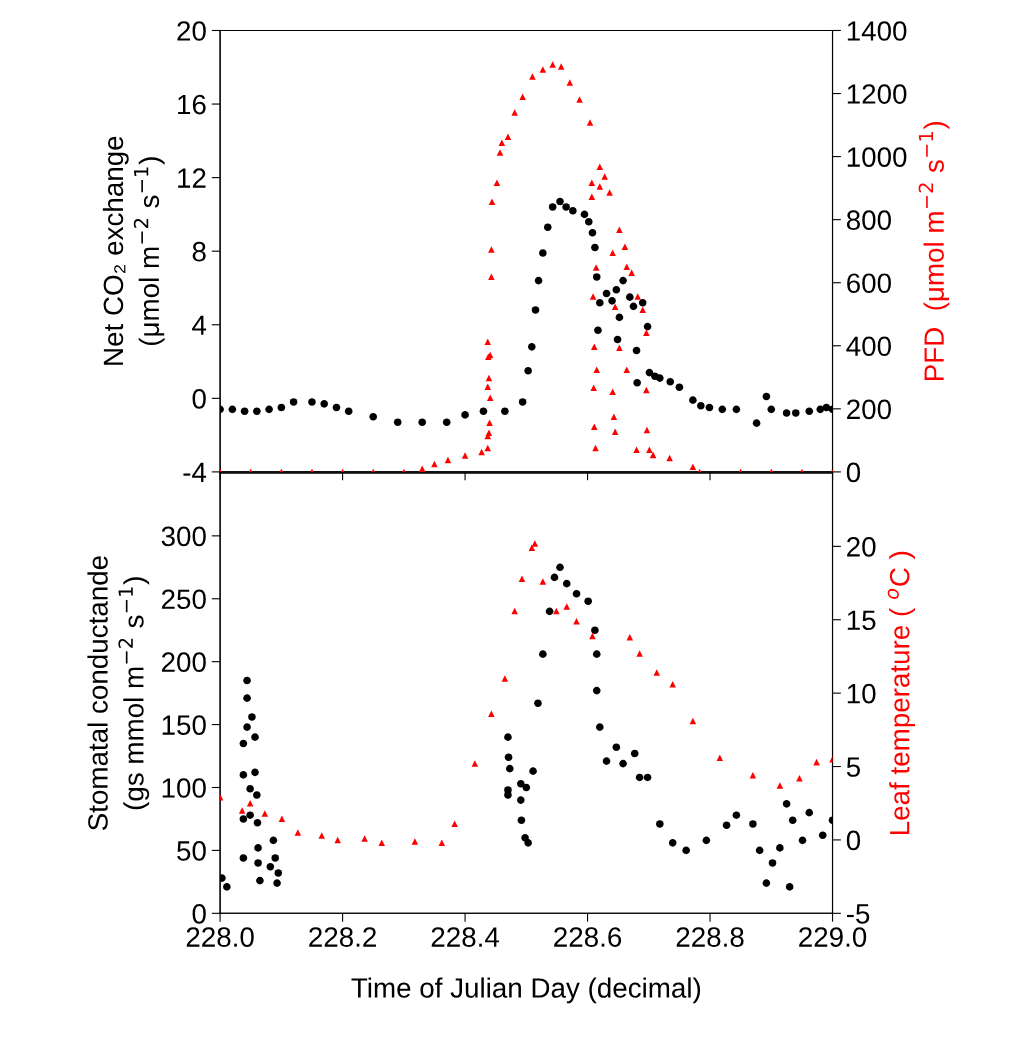  What do you see at coordinates (868, 346) in the screenshot?
I see `y2-tick-label: 400` at bounding box center [868, 346].